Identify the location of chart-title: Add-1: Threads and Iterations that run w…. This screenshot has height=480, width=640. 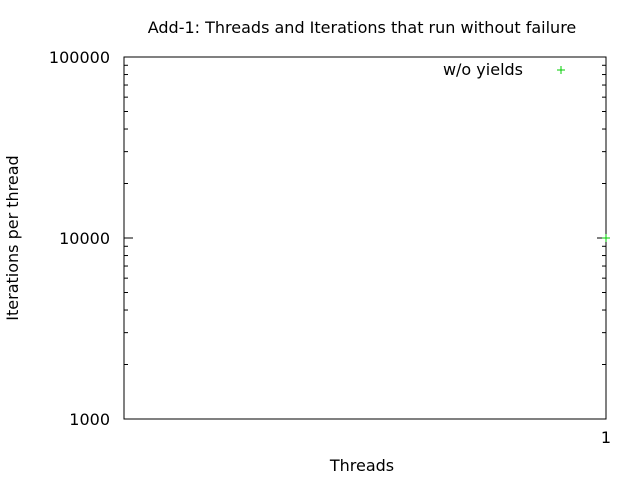
(362, 27).